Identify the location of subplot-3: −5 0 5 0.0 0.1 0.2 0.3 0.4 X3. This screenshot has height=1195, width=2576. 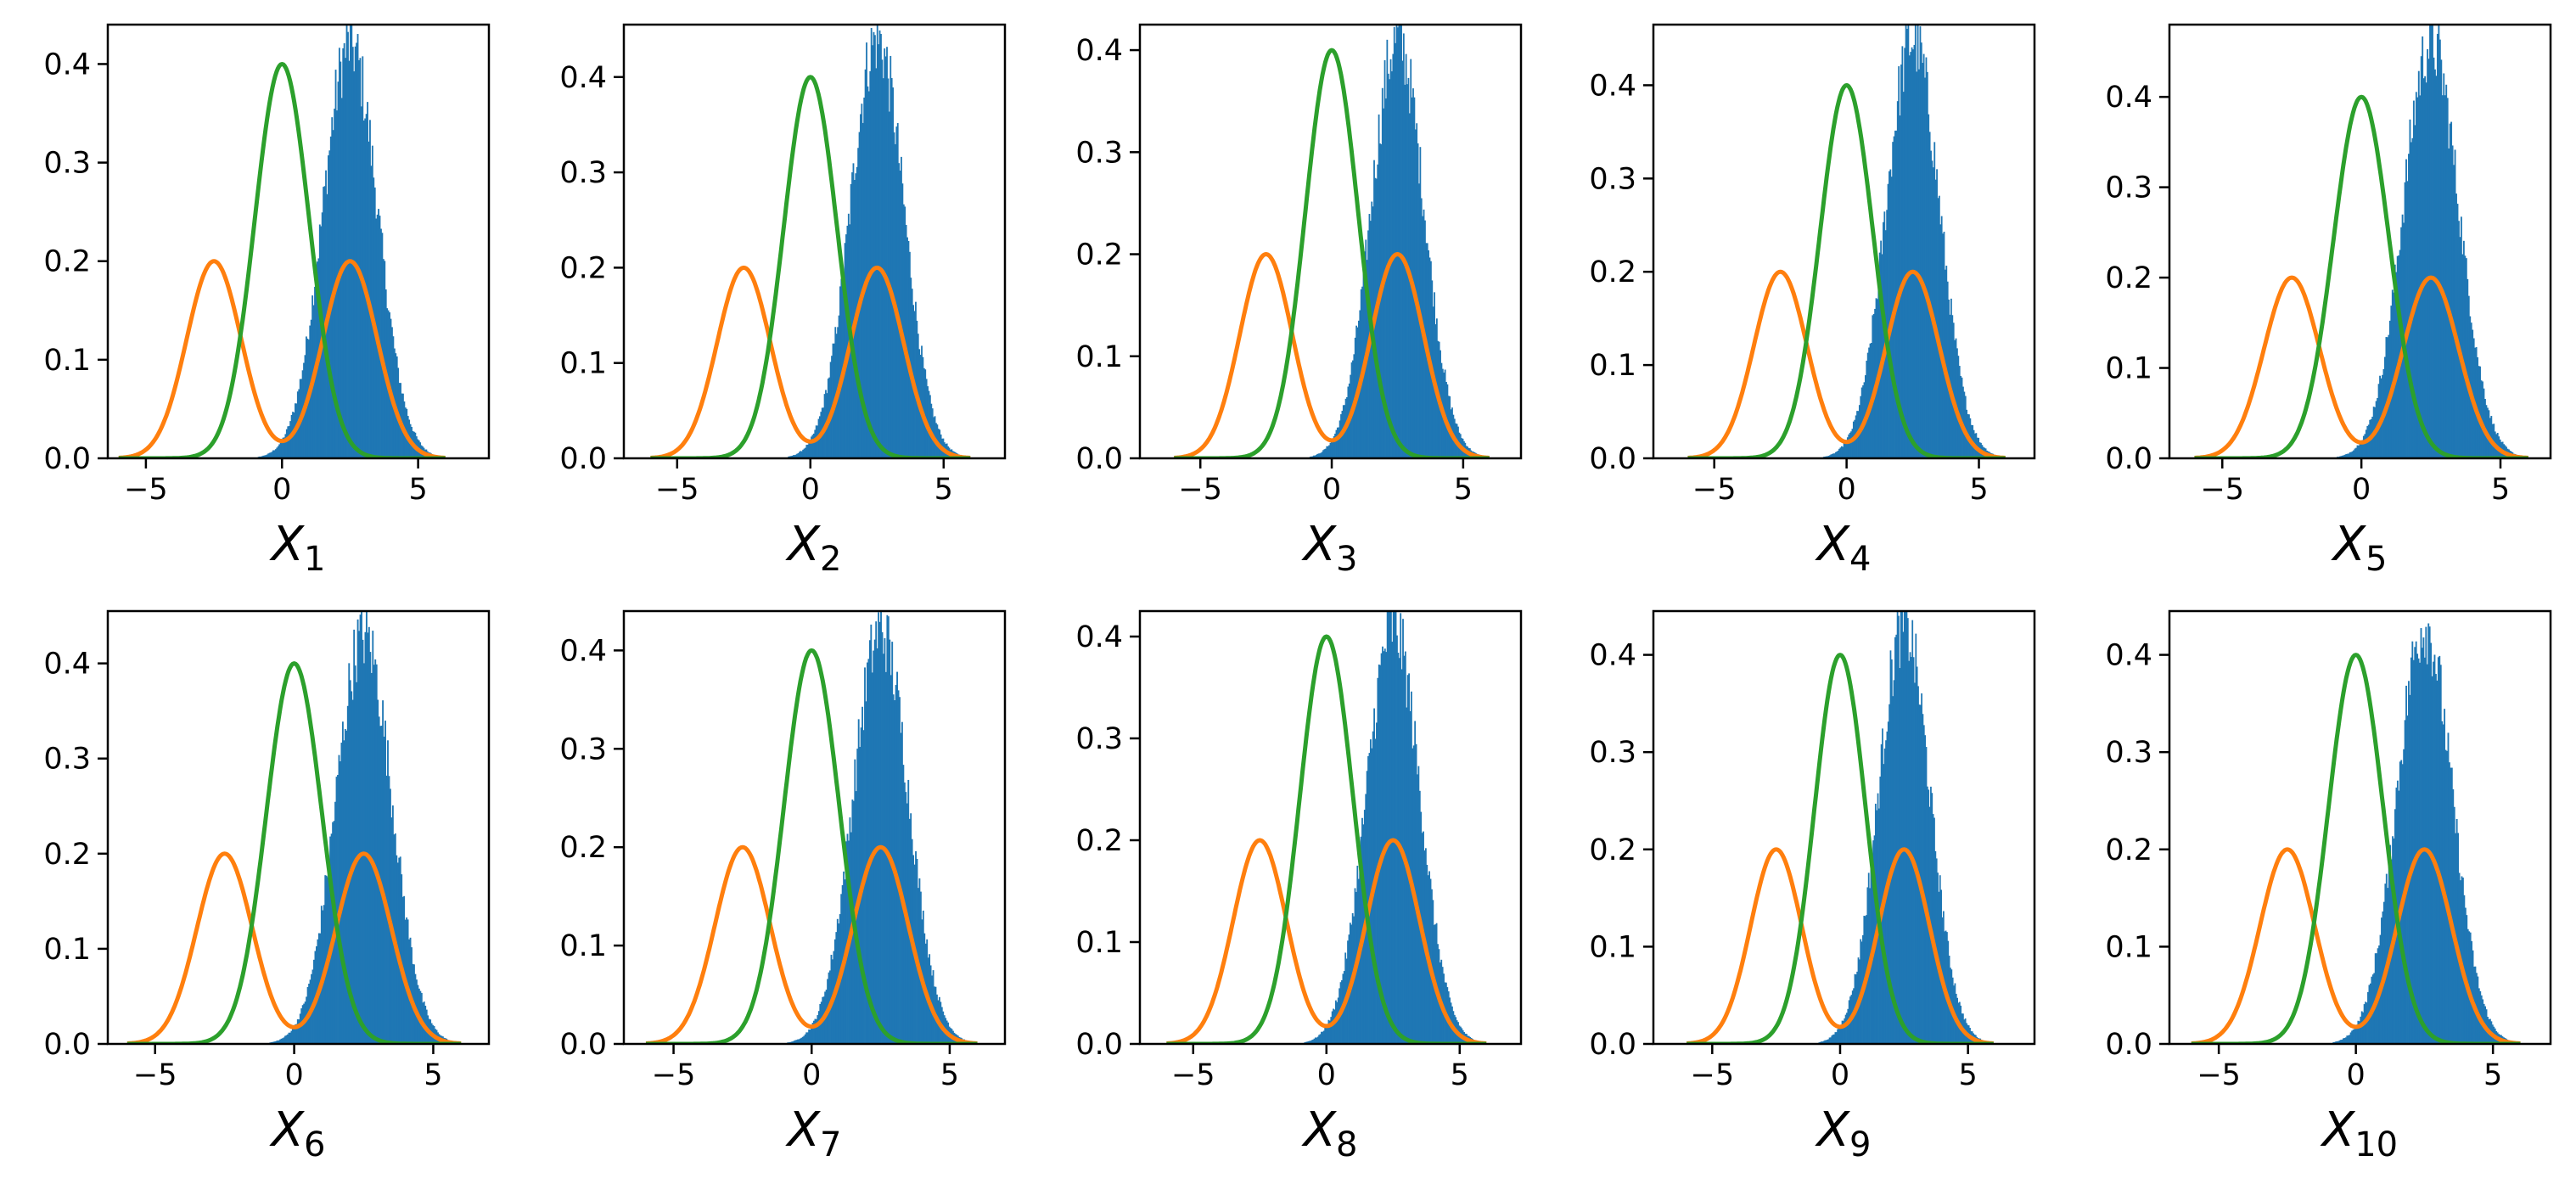
(1299, 301).